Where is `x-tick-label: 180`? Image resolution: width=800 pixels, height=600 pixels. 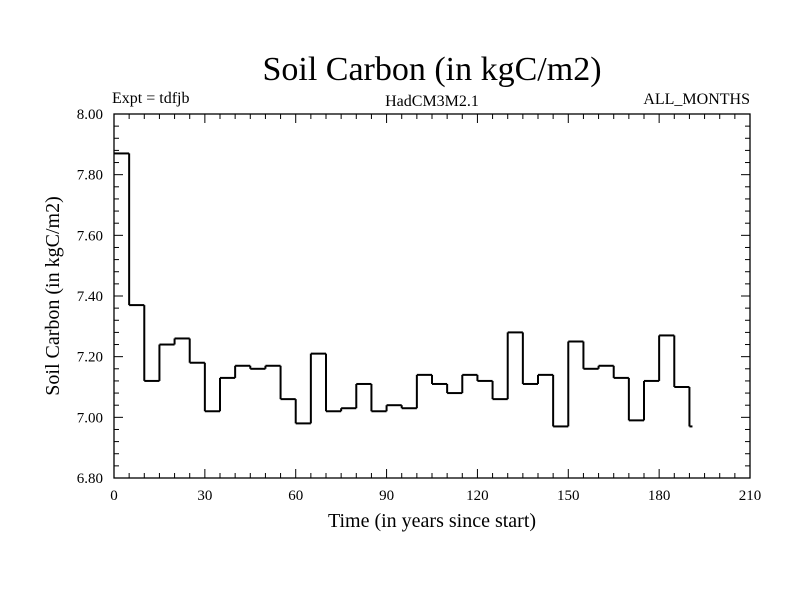
x-tick-label: 180 is located at coordinates (659, 496).